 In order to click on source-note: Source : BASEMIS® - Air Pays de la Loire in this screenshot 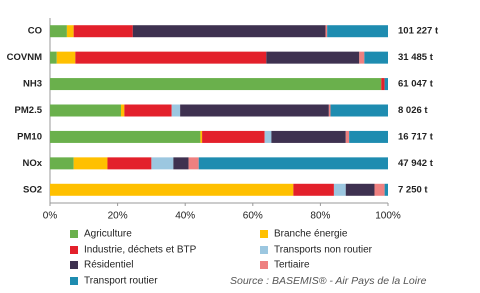, I will do `click(328, 281)`.